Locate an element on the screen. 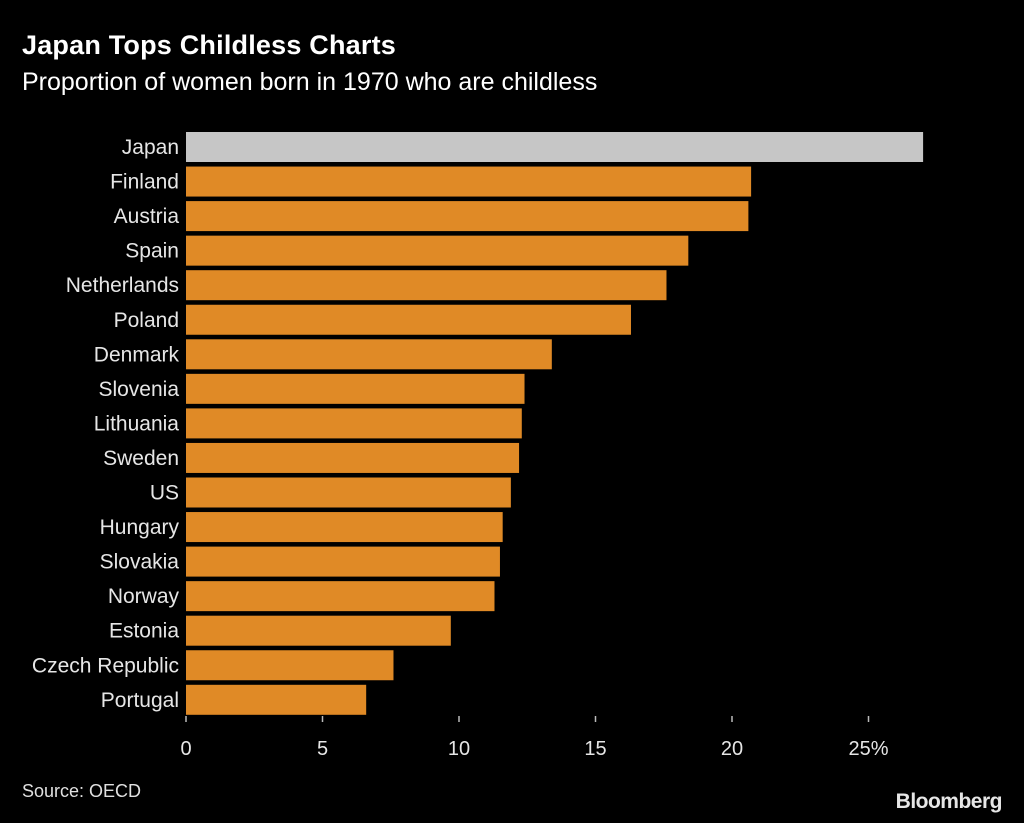 This screenshot has width=1024, height=823. category-label: Sweden is located at coordinates (141, 458).